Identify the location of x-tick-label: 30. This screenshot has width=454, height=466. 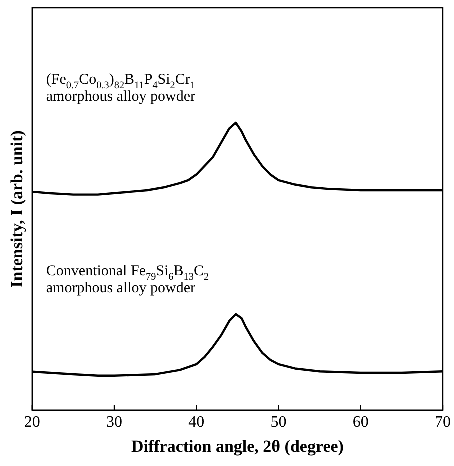
(114, 423).